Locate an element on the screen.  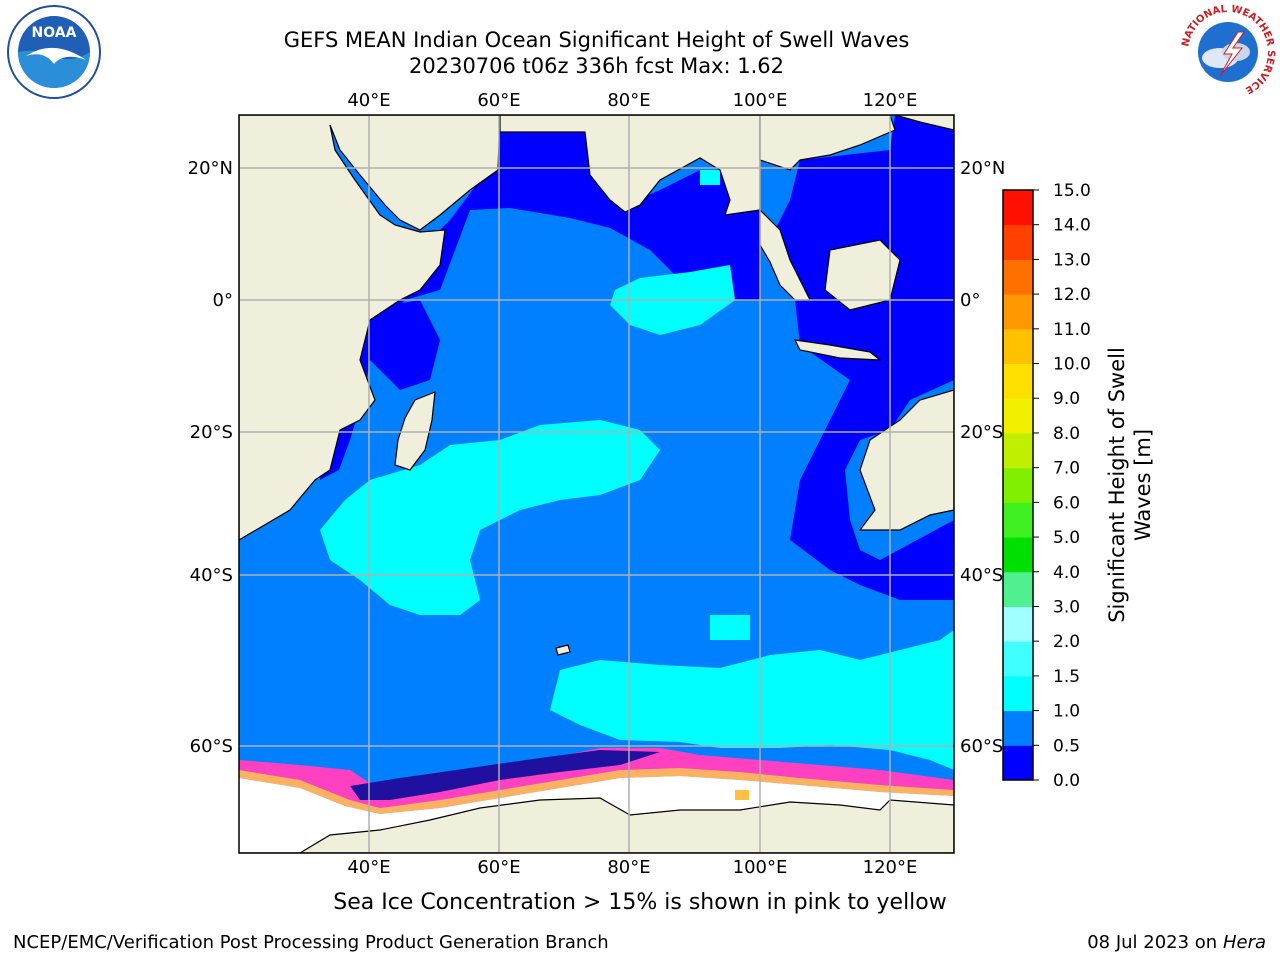
lat-tick-right: 60°S is located at coordinates (981, 746).